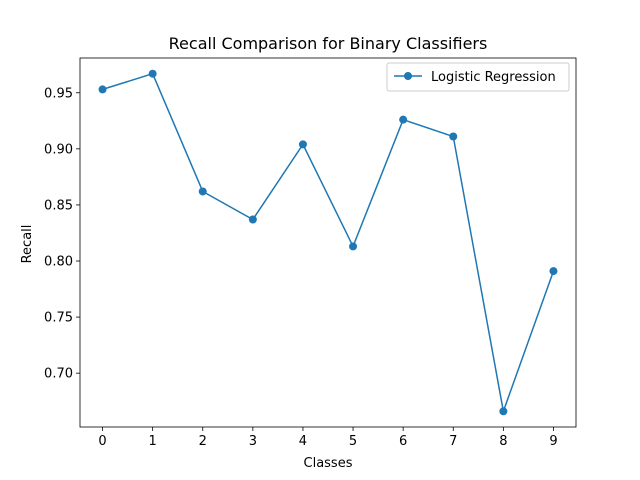 The width and height of the screenshot is (640, 480). Describe the element at coordinates (58, 93) in the screenshot. I see `y-tick-label: 0.95` at that location.